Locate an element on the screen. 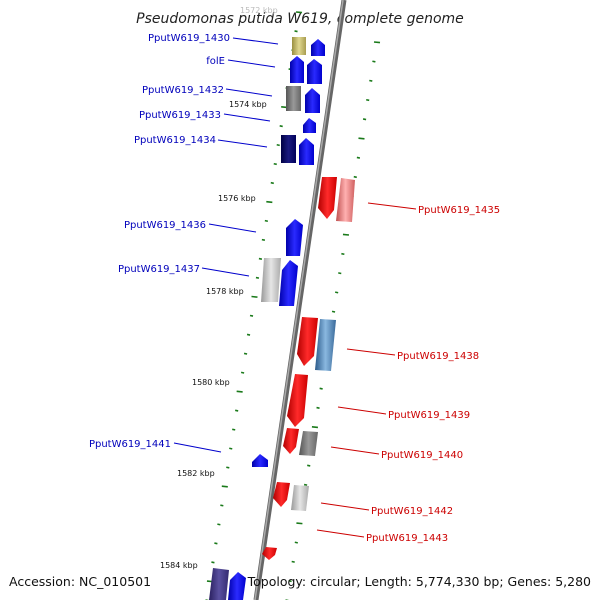 This screenshot has width=600, height=600. gene-PputW619_1435-arrow is located at coordinates (327, 198).